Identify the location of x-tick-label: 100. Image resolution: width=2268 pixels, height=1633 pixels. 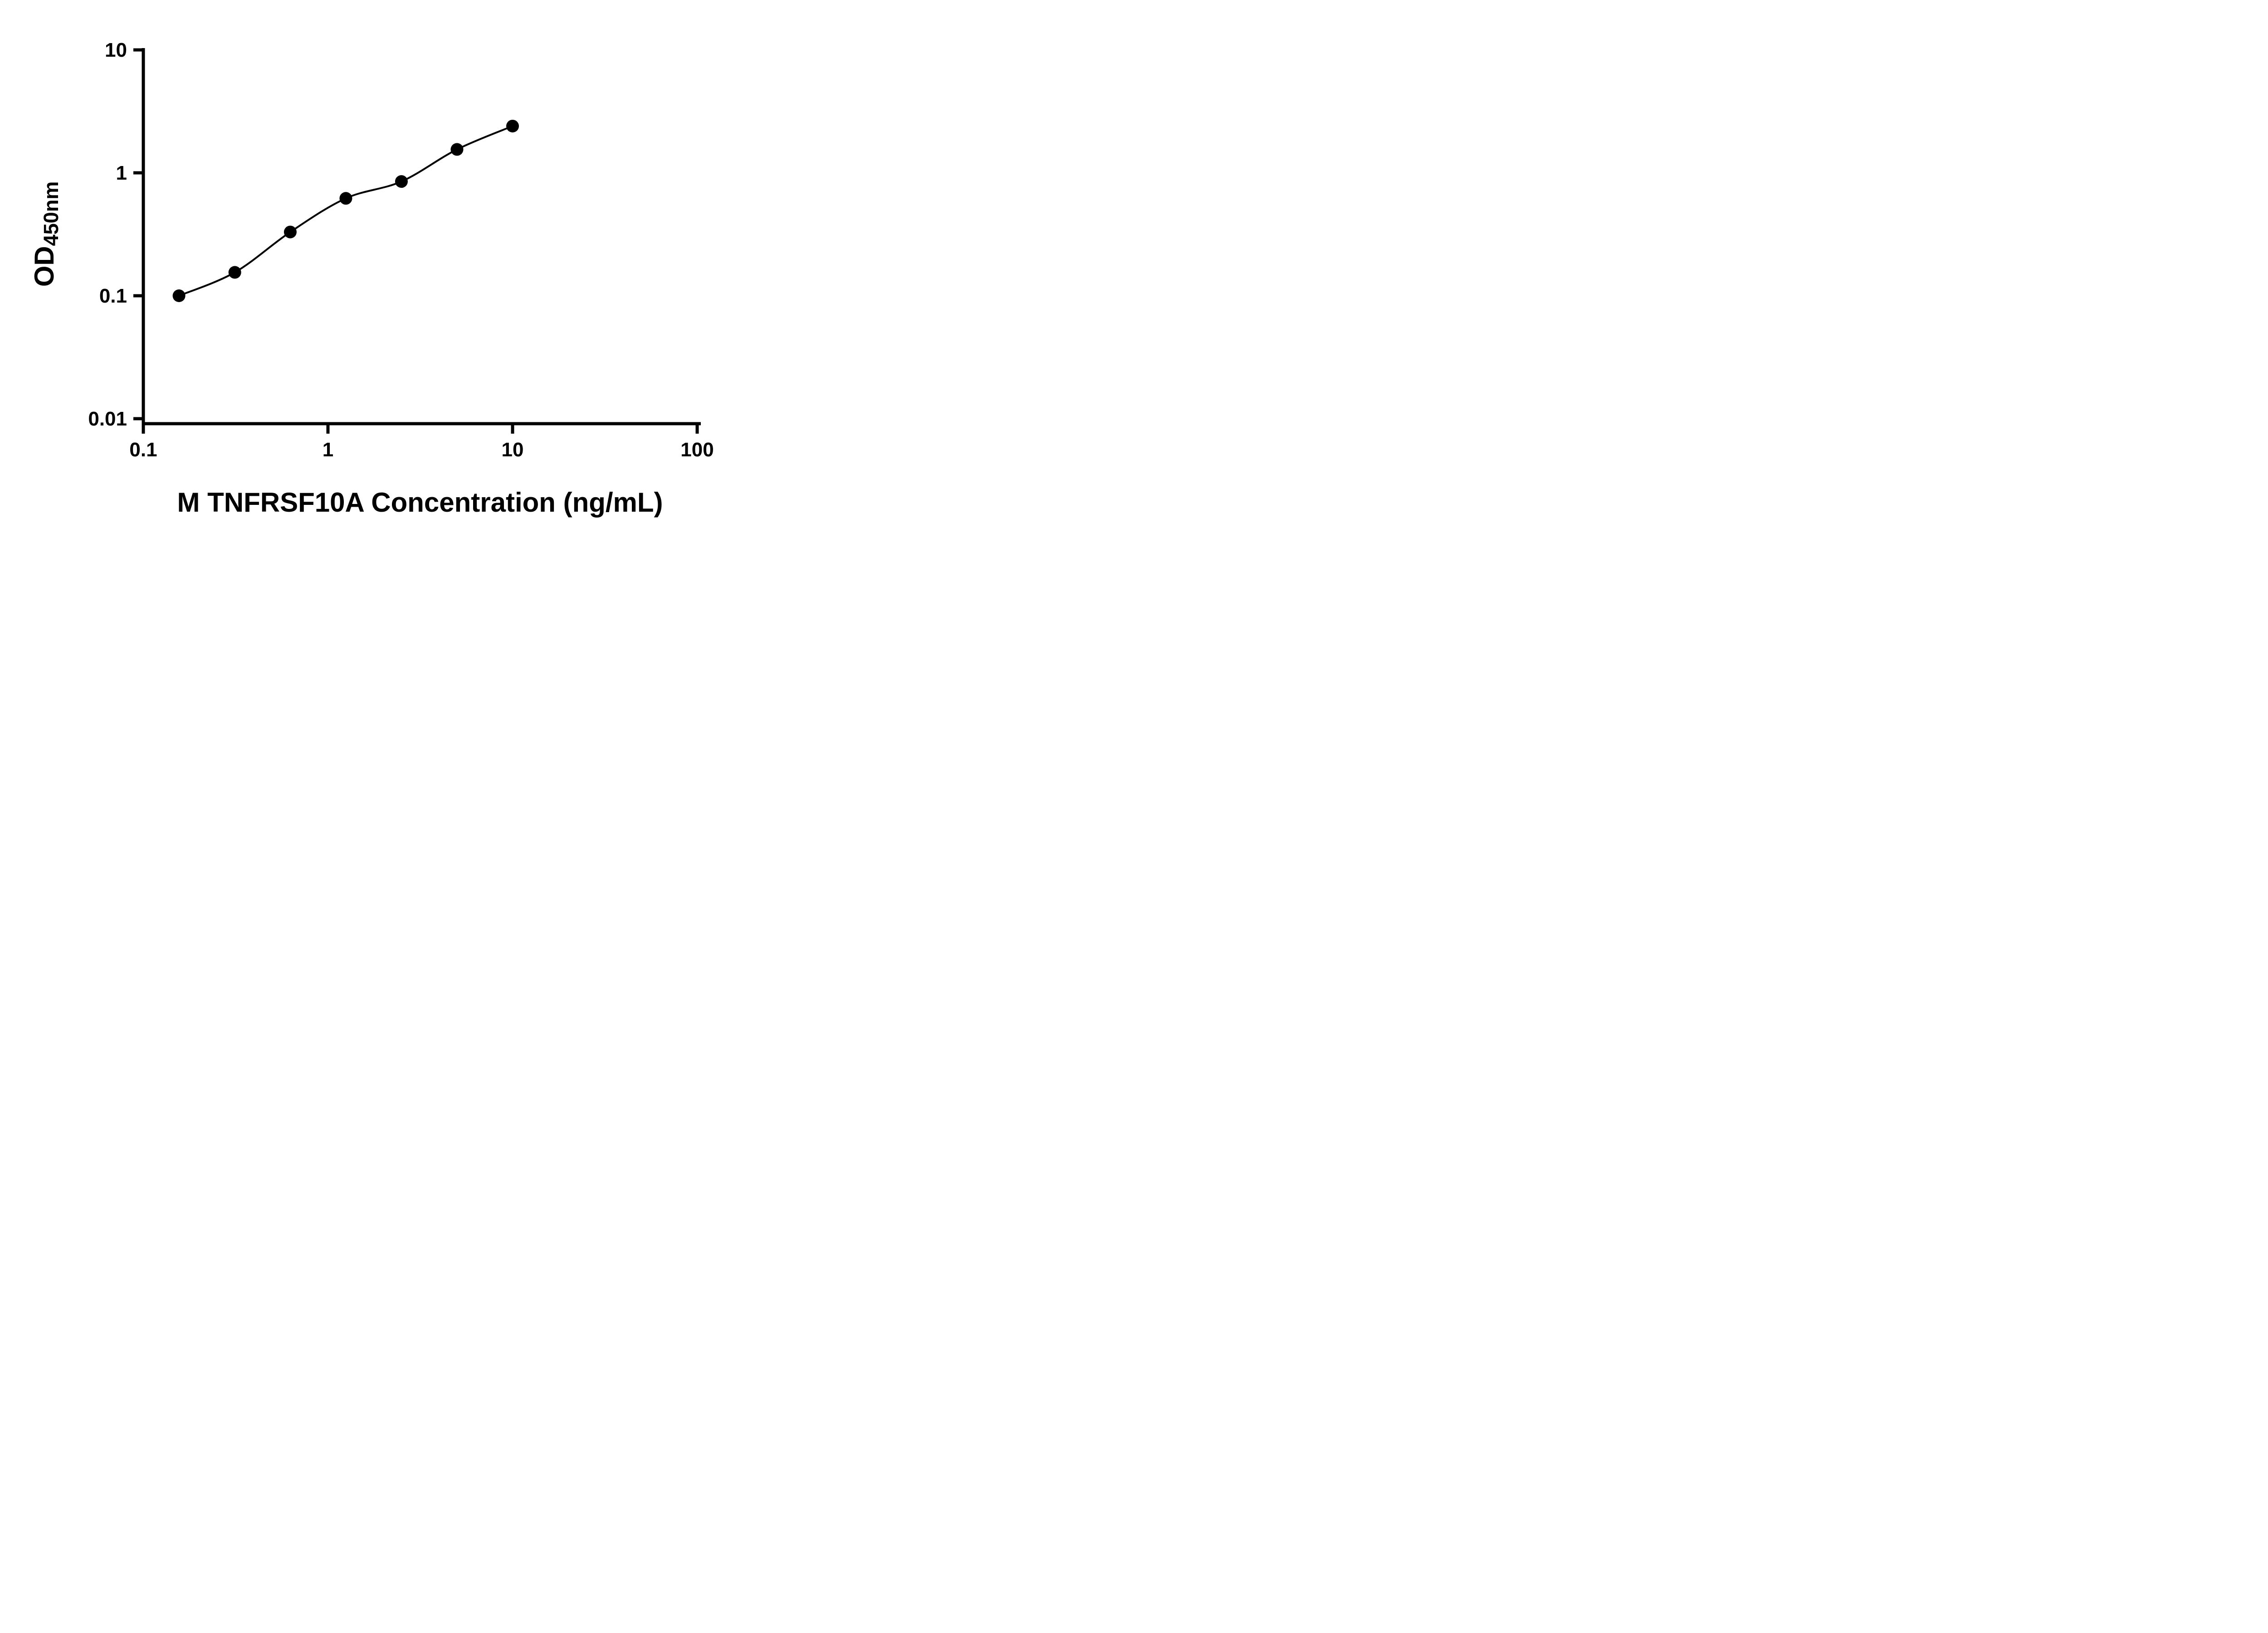
(697, 450).